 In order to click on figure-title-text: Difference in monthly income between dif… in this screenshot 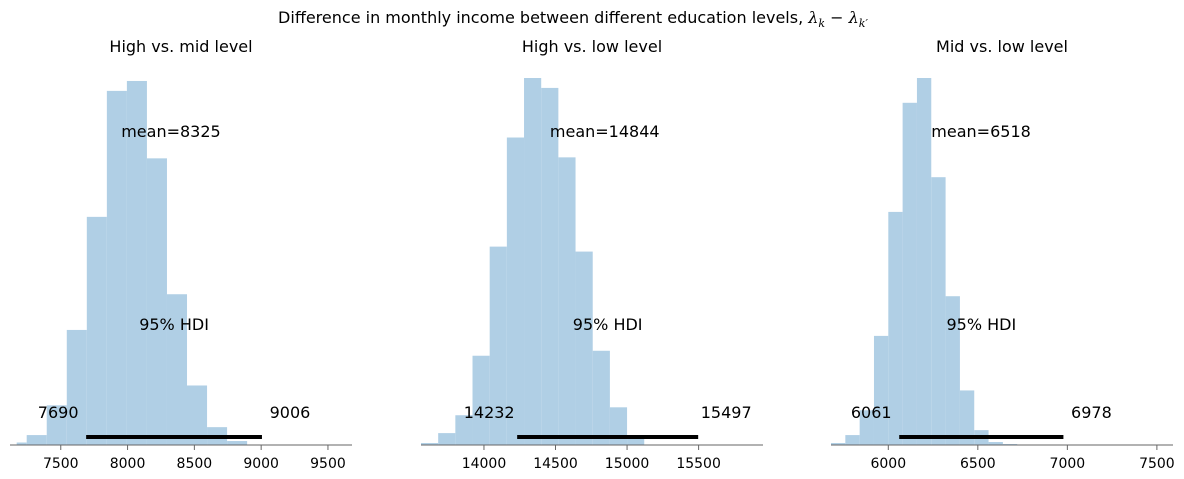, I will do `click(543, 17)`.